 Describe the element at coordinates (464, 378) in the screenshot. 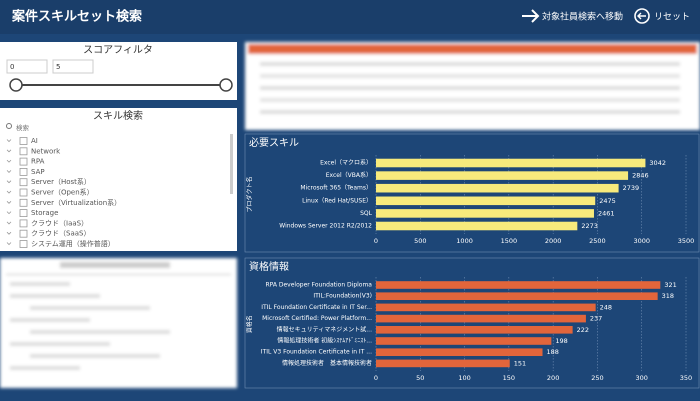

I see `x-tick-label: 100` at that location.